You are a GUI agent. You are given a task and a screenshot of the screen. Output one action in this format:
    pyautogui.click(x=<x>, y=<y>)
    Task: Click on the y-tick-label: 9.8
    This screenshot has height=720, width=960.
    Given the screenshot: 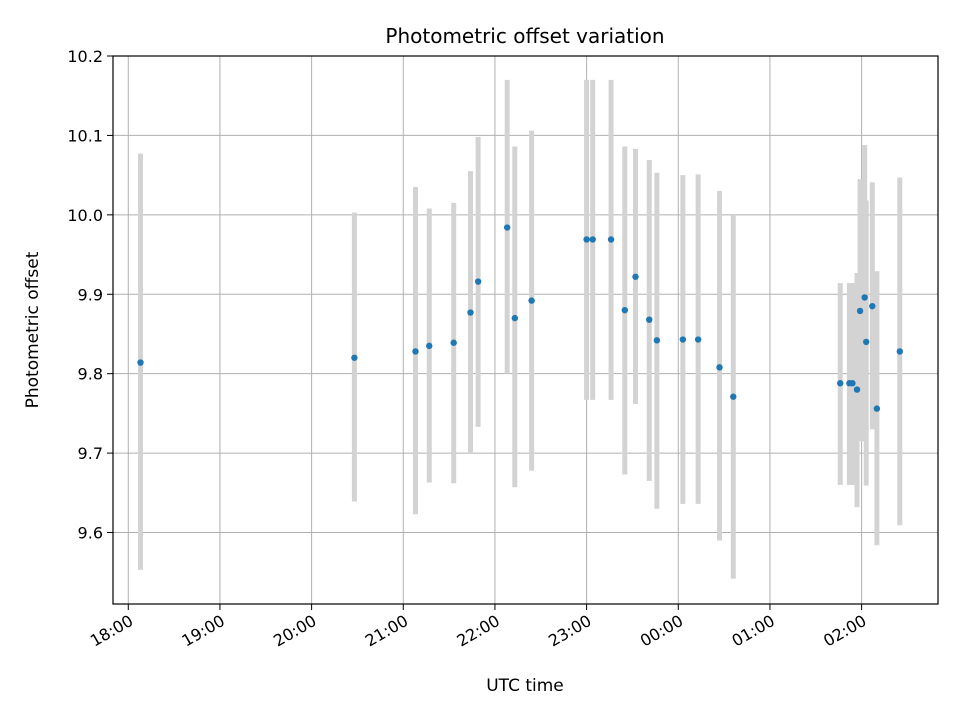 What is the action you would take?
    pyautogui.click(x=90, y=374)
    